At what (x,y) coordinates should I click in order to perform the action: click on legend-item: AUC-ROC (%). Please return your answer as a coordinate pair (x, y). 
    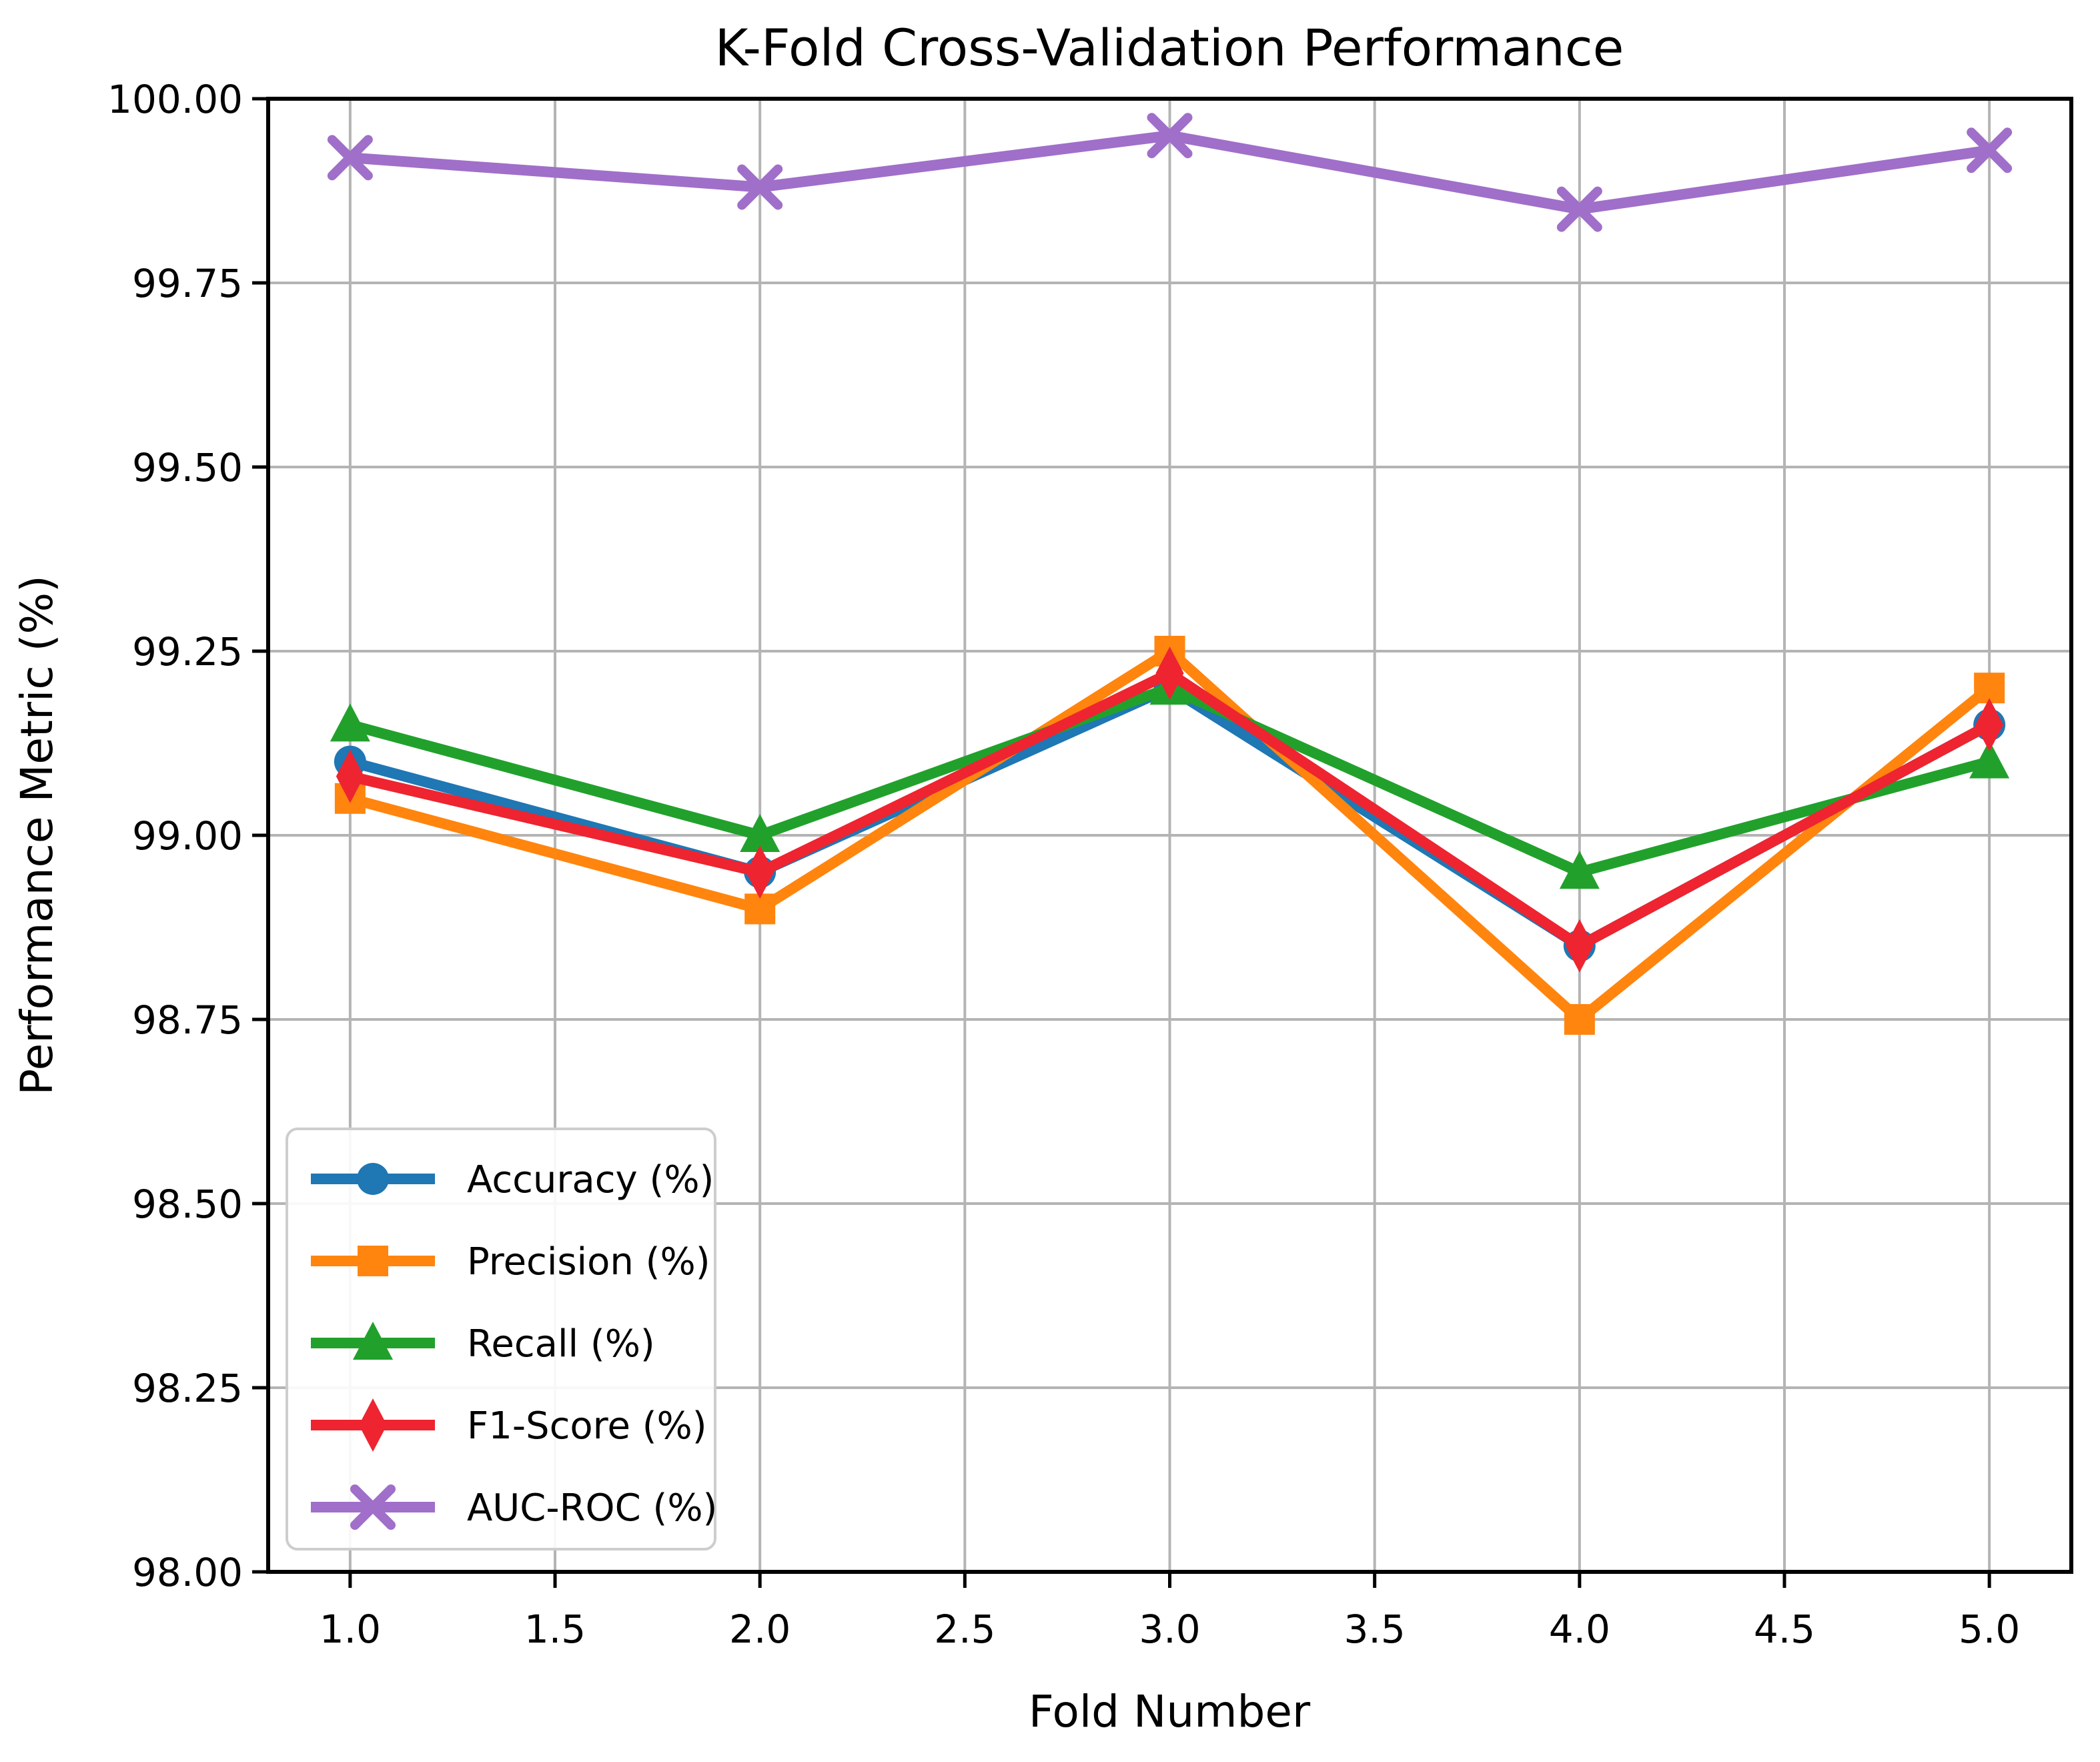
    Looking at the image, I should click on (514, 1507).